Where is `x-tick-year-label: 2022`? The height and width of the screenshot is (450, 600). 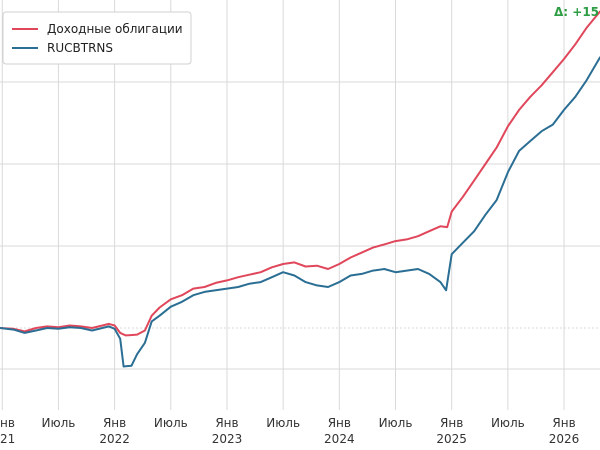 x-tick-year-label: 2022 is located at coordinates (114, 439).